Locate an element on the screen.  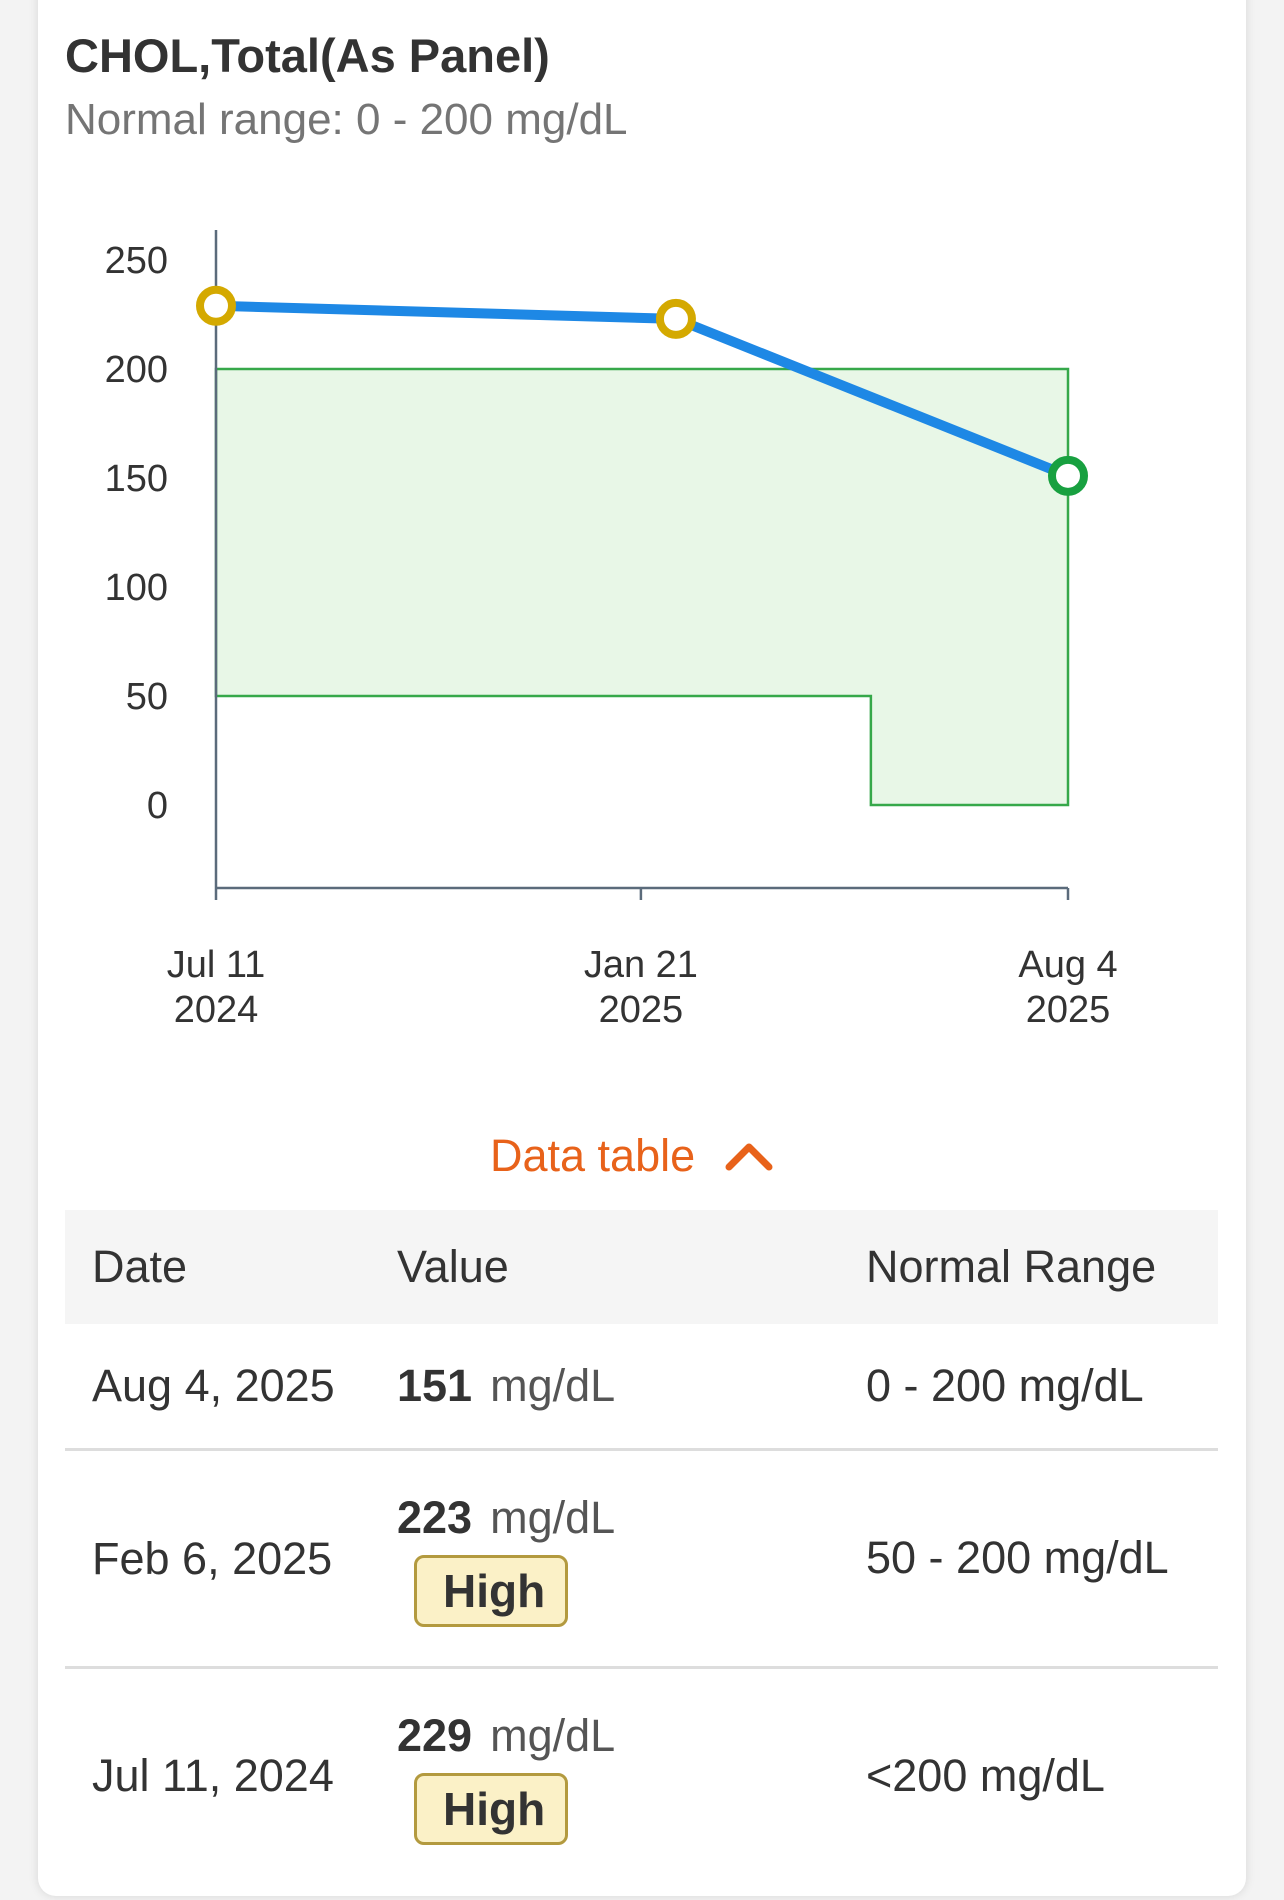
row-date: Aug 4, 2025 is located at coordinates (213, 1385).